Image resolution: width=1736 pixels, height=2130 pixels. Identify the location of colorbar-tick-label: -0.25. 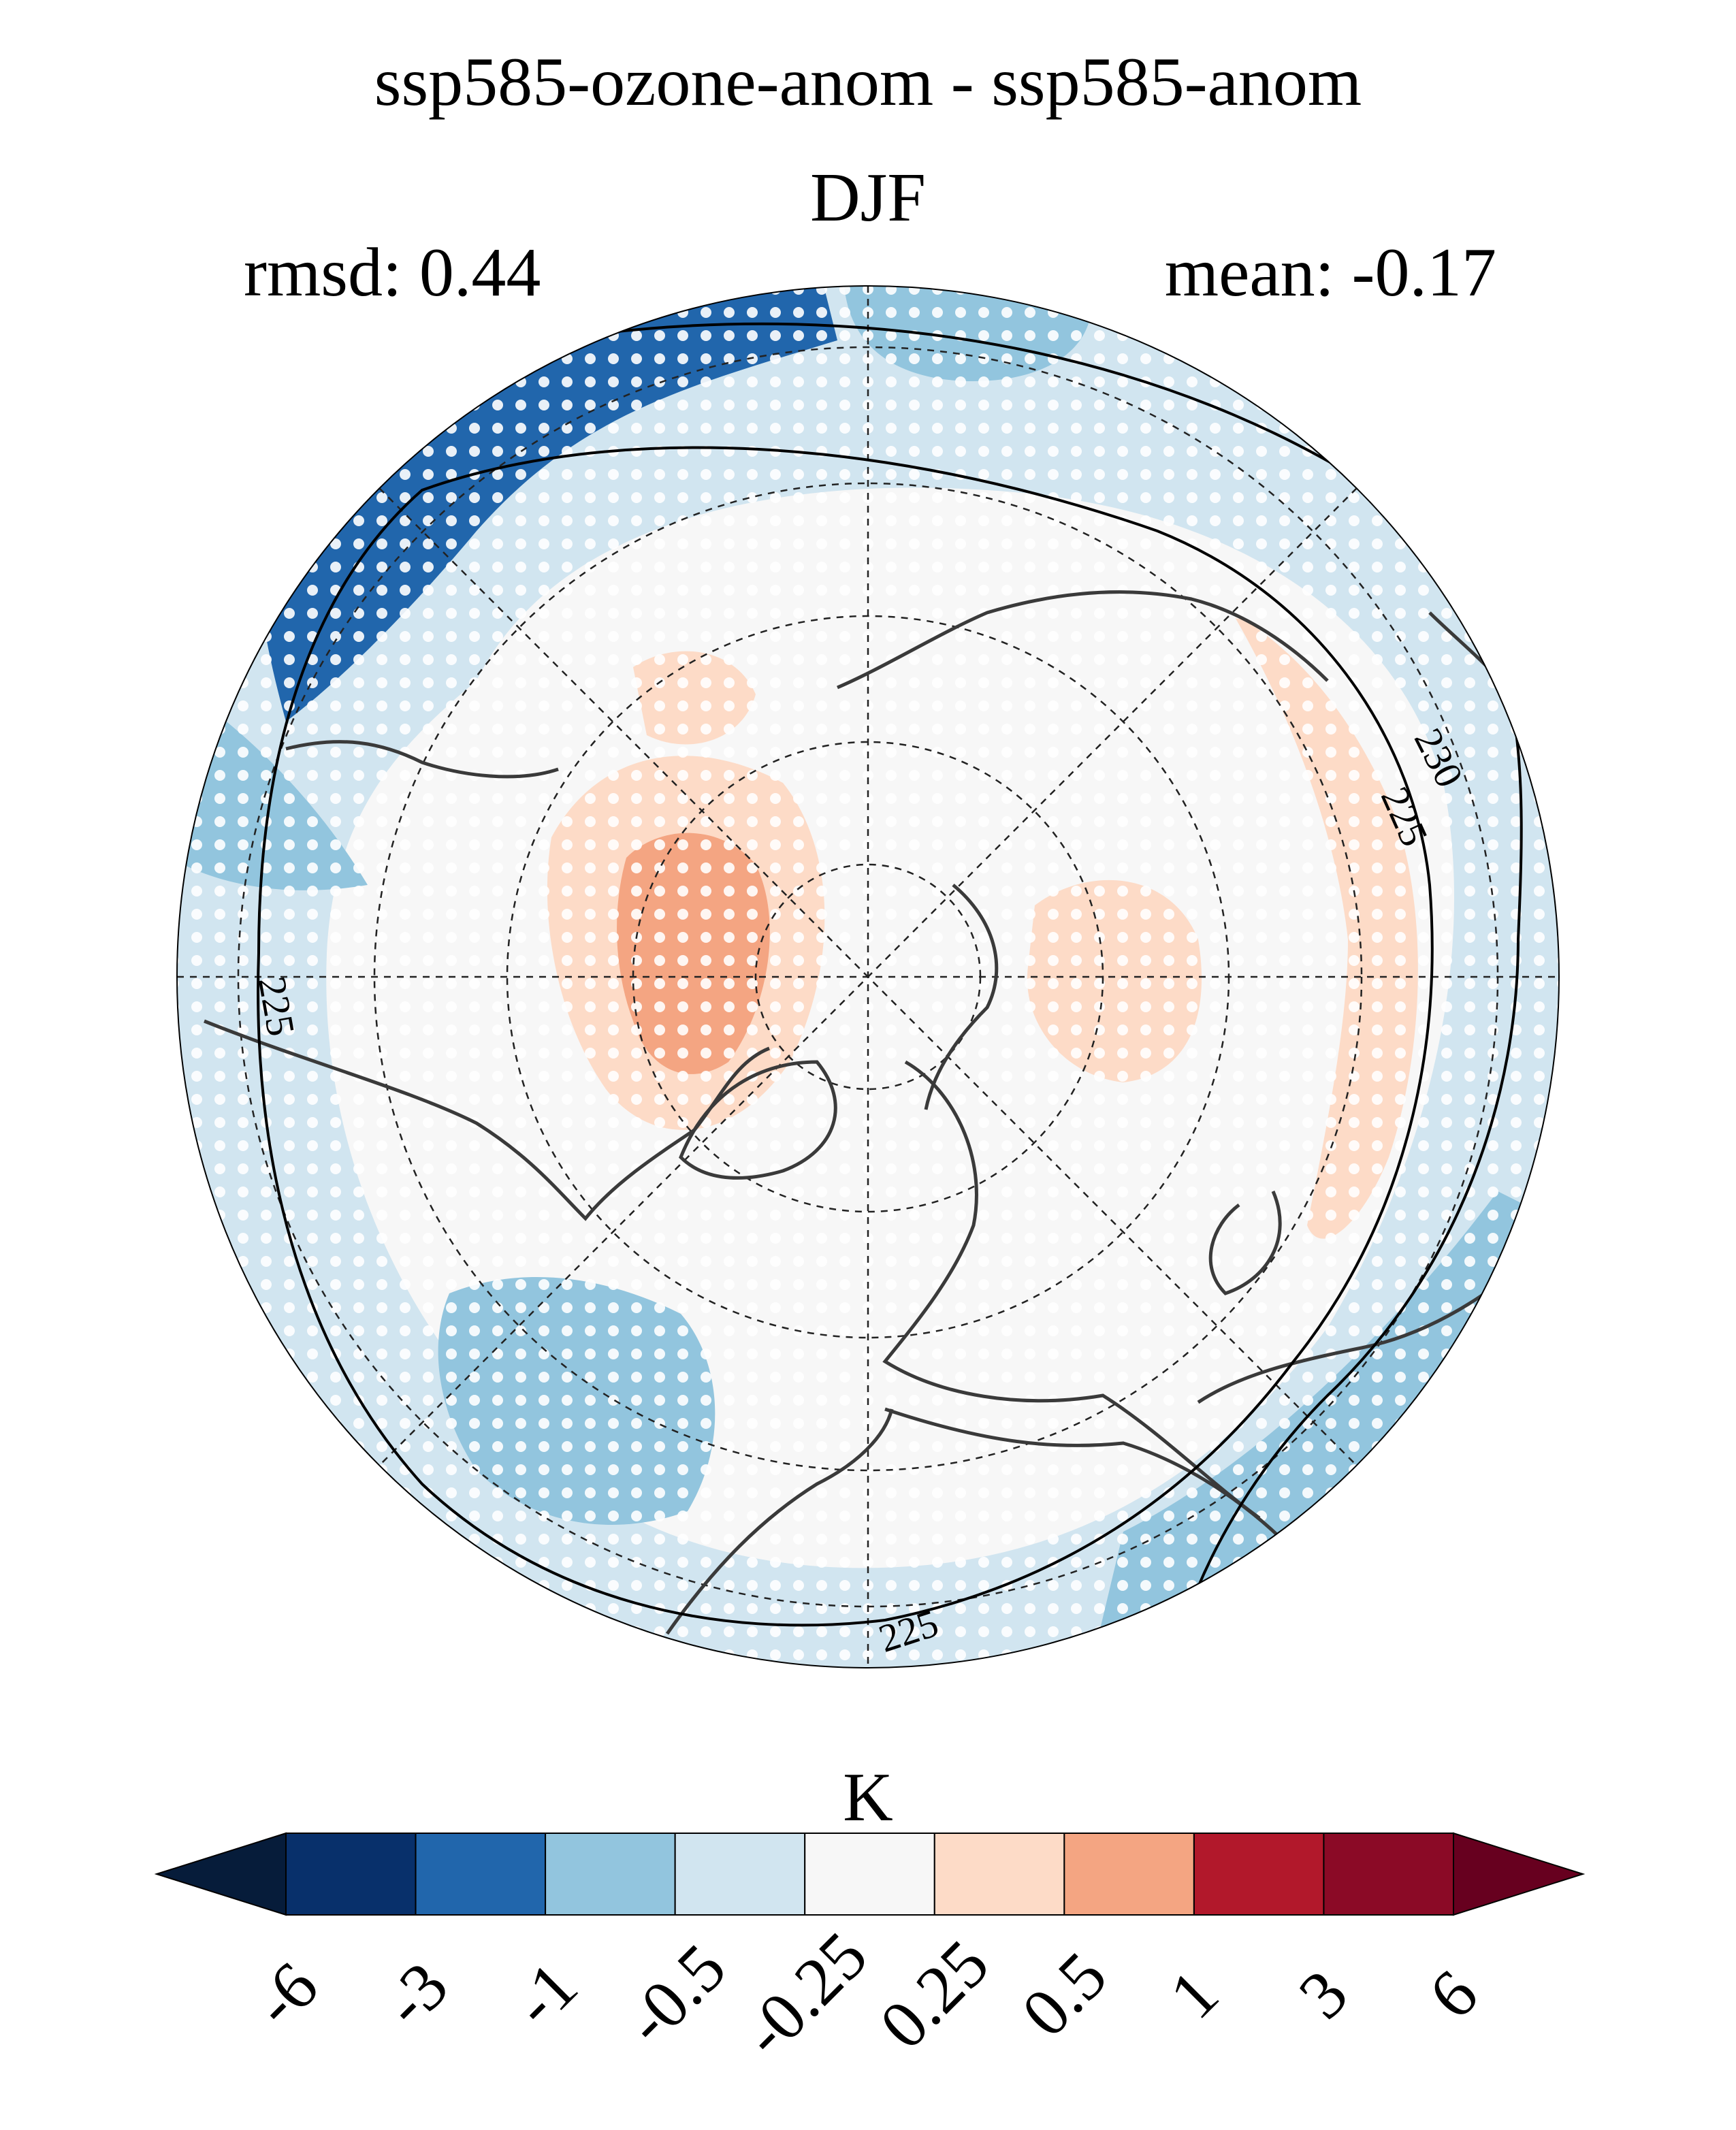
(805, 1994).